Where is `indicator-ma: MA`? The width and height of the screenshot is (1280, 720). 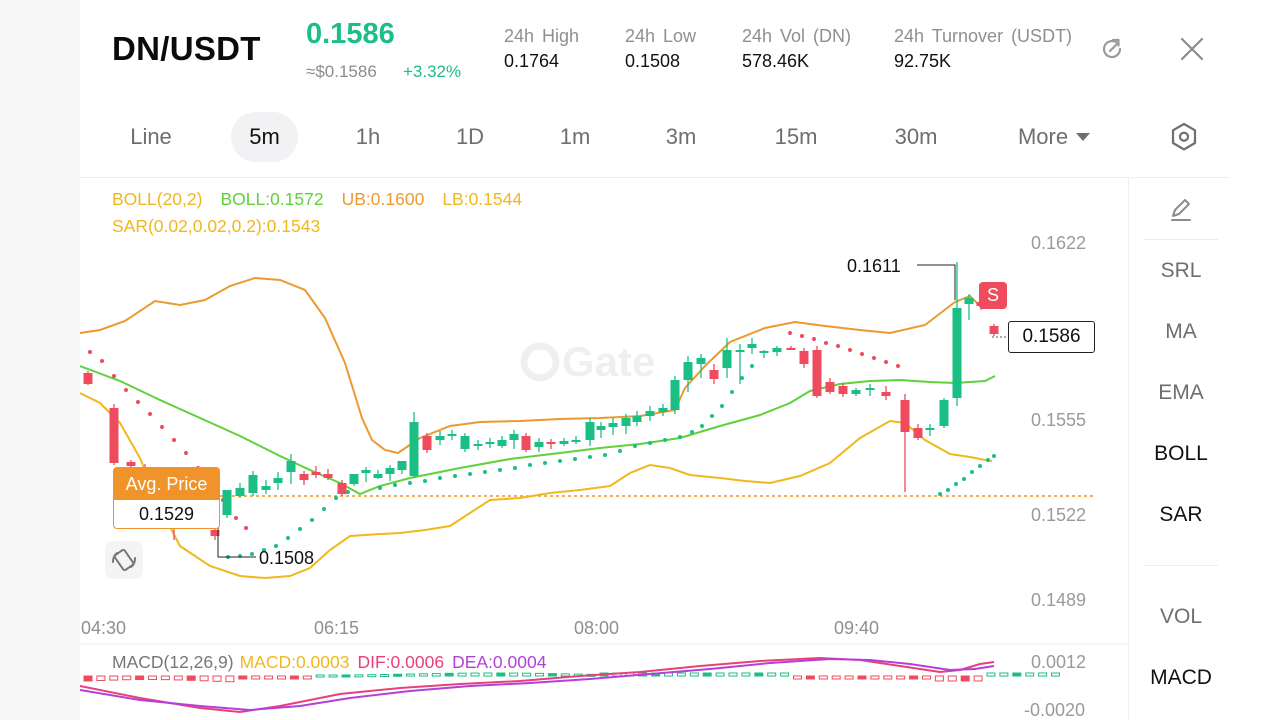 indicator-ma: MA is located at coordinates (1181, 331).